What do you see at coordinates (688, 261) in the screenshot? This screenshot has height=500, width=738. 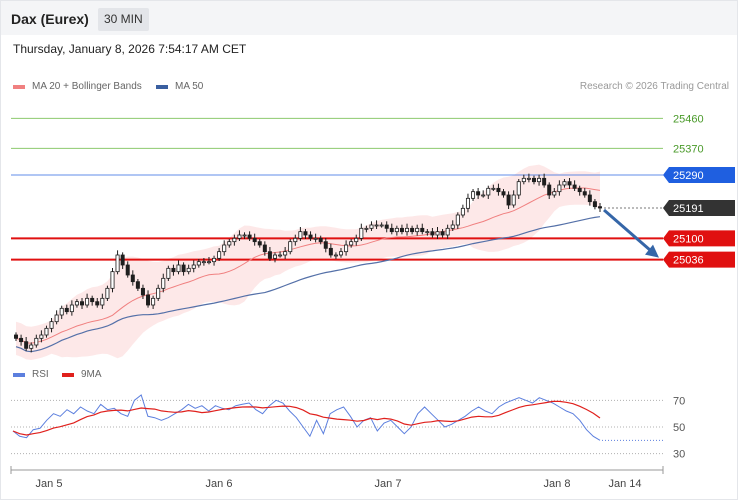 I see `level-label-25036: 25036` at bounding box center [688, 261].